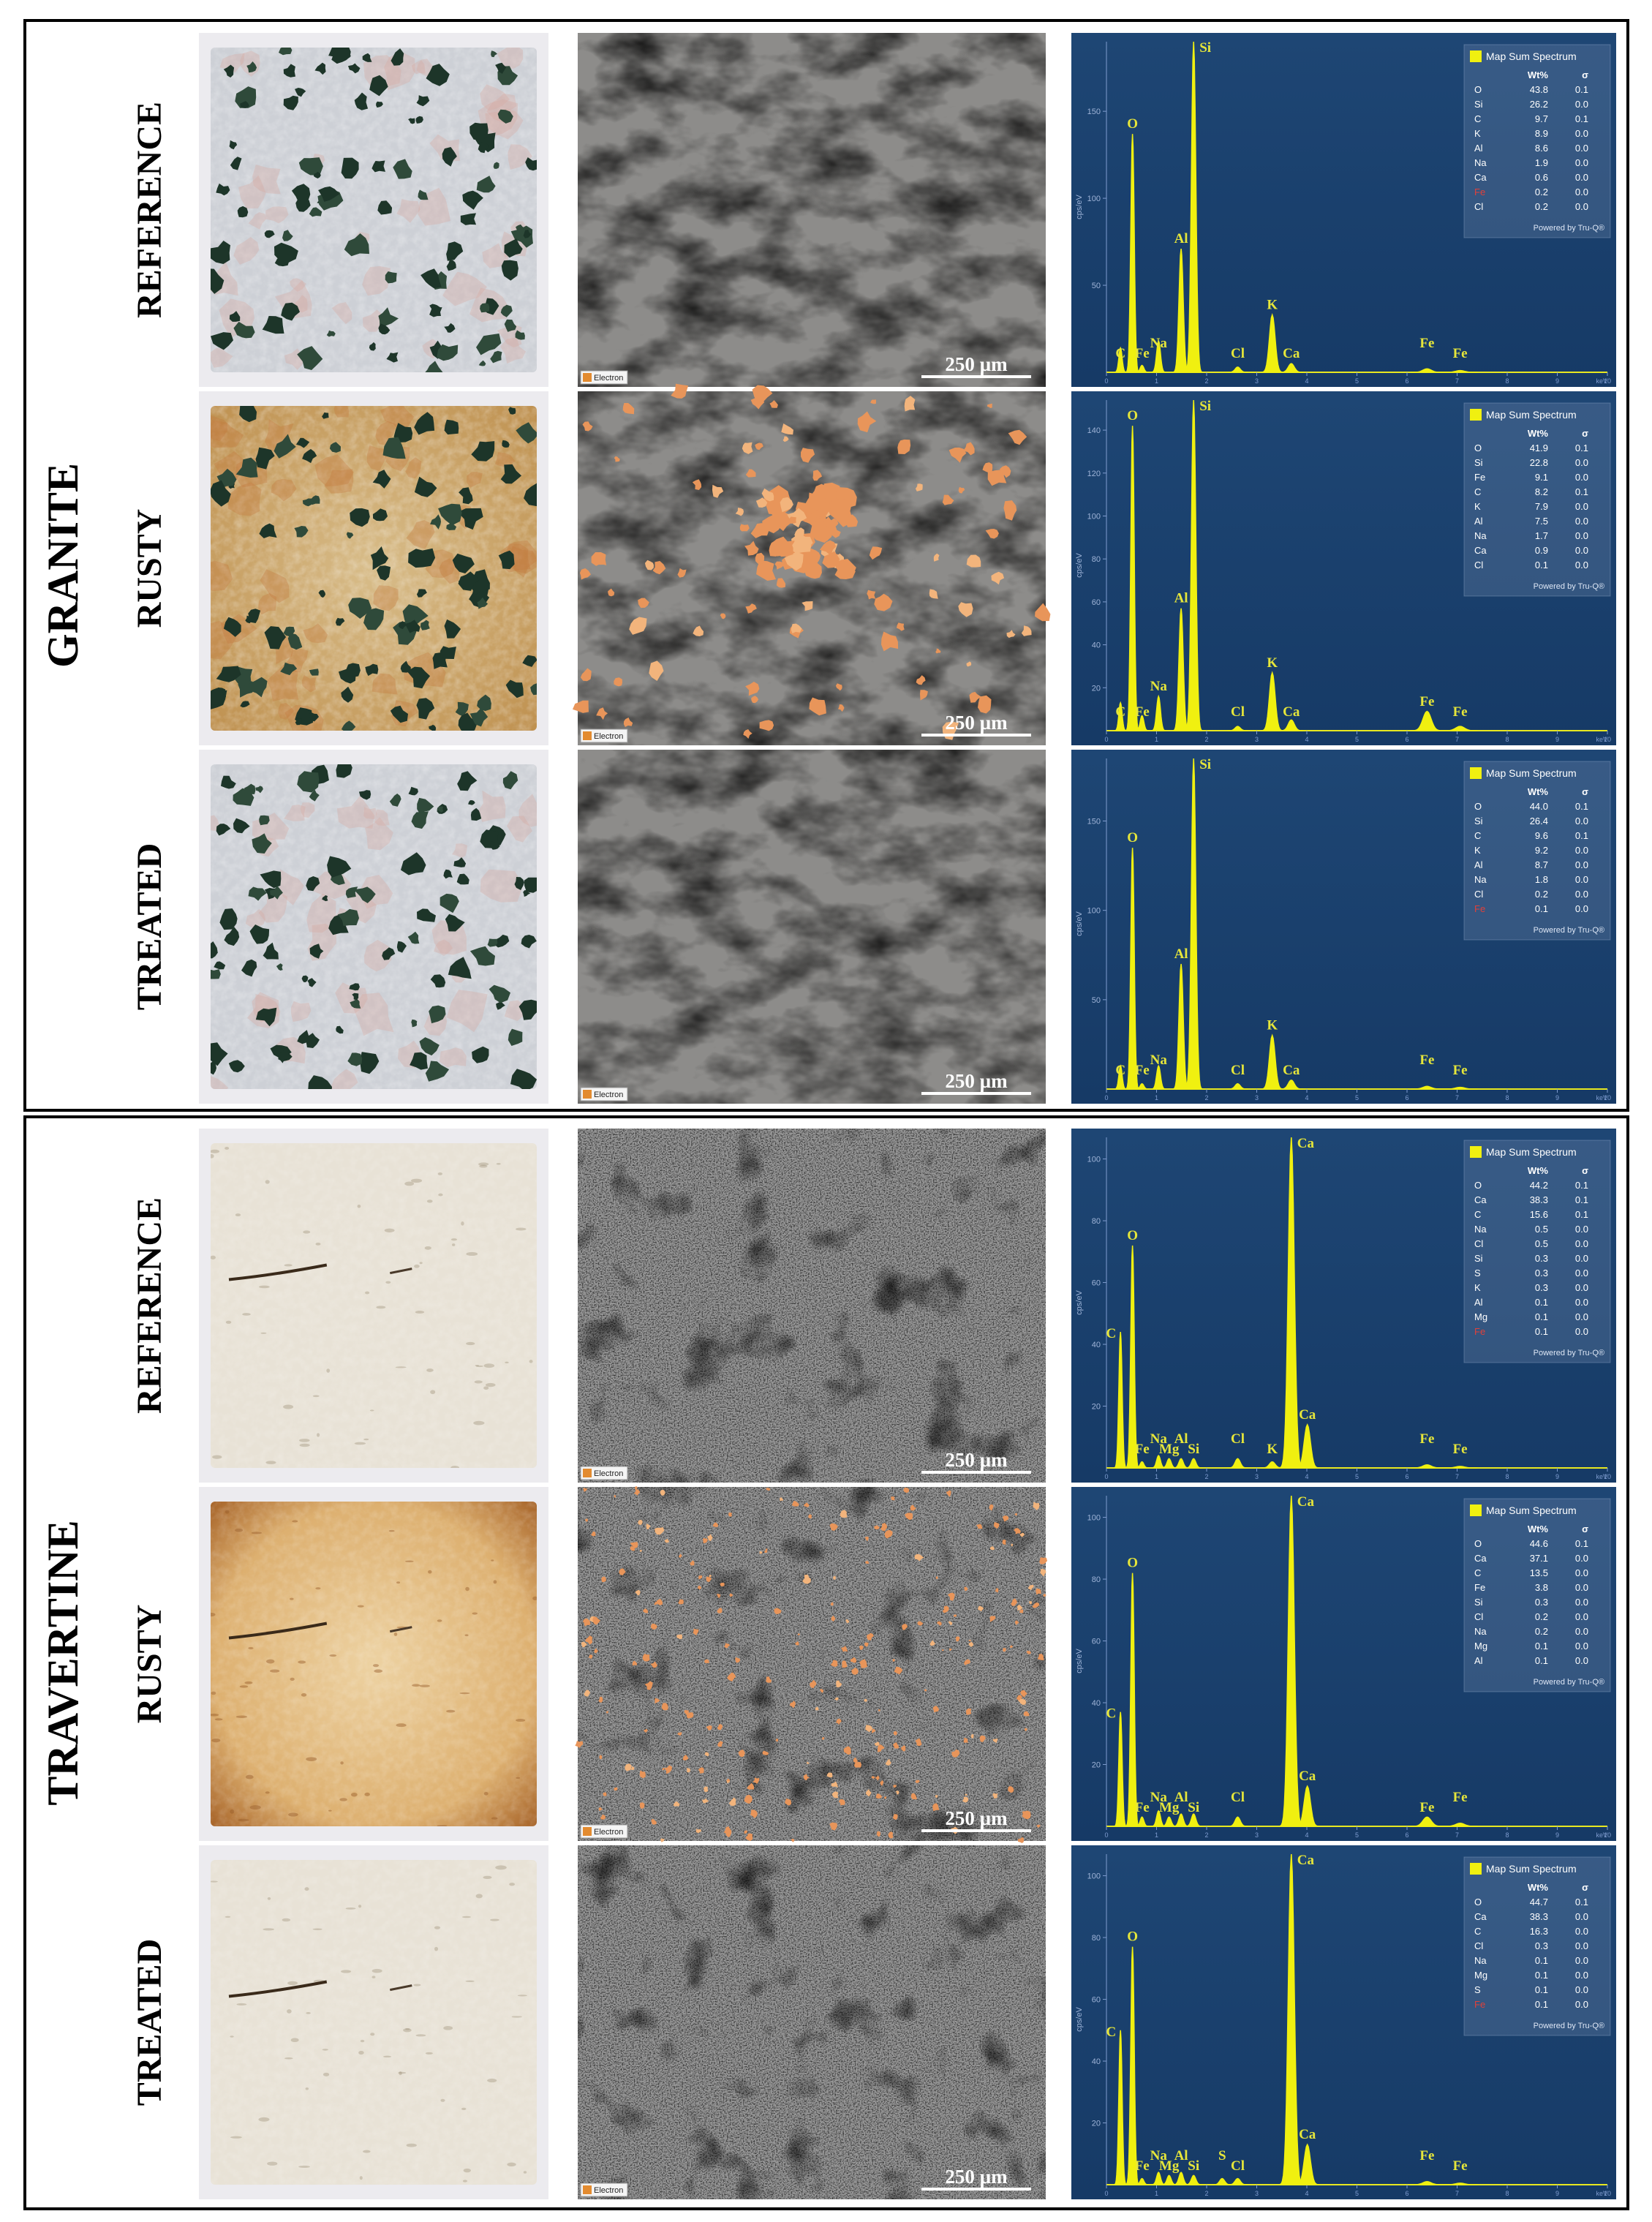 This screenshot has width=1652, height=2222. I want to click on peak-label: Al, so click(1181, 1798).